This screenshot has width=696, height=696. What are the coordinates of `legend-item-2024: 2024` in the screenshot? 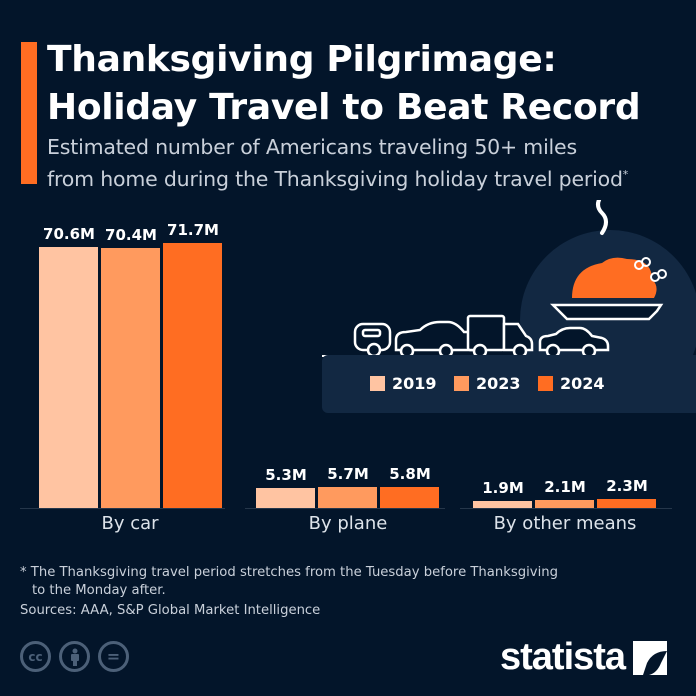 It's located at (571, 383).